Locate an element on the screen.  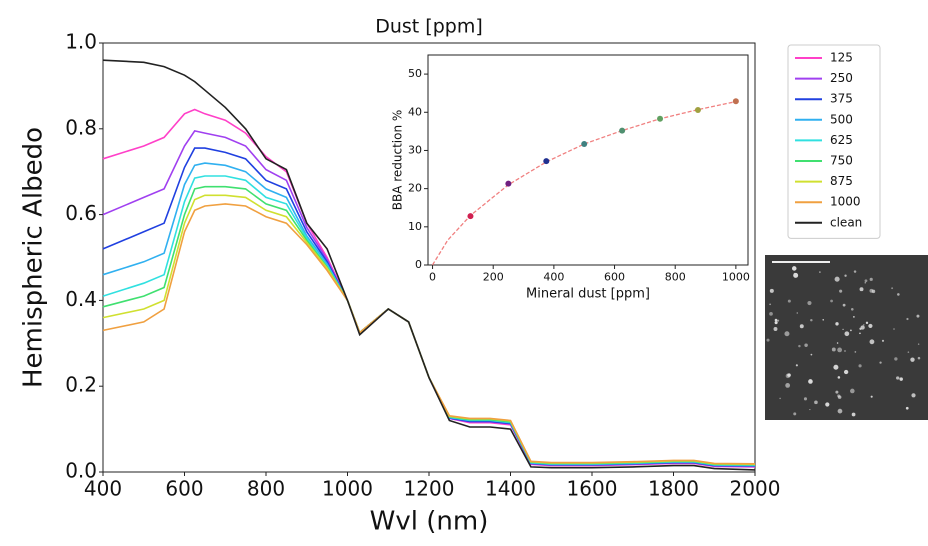
fit-line is located at coordinates (584, 183).